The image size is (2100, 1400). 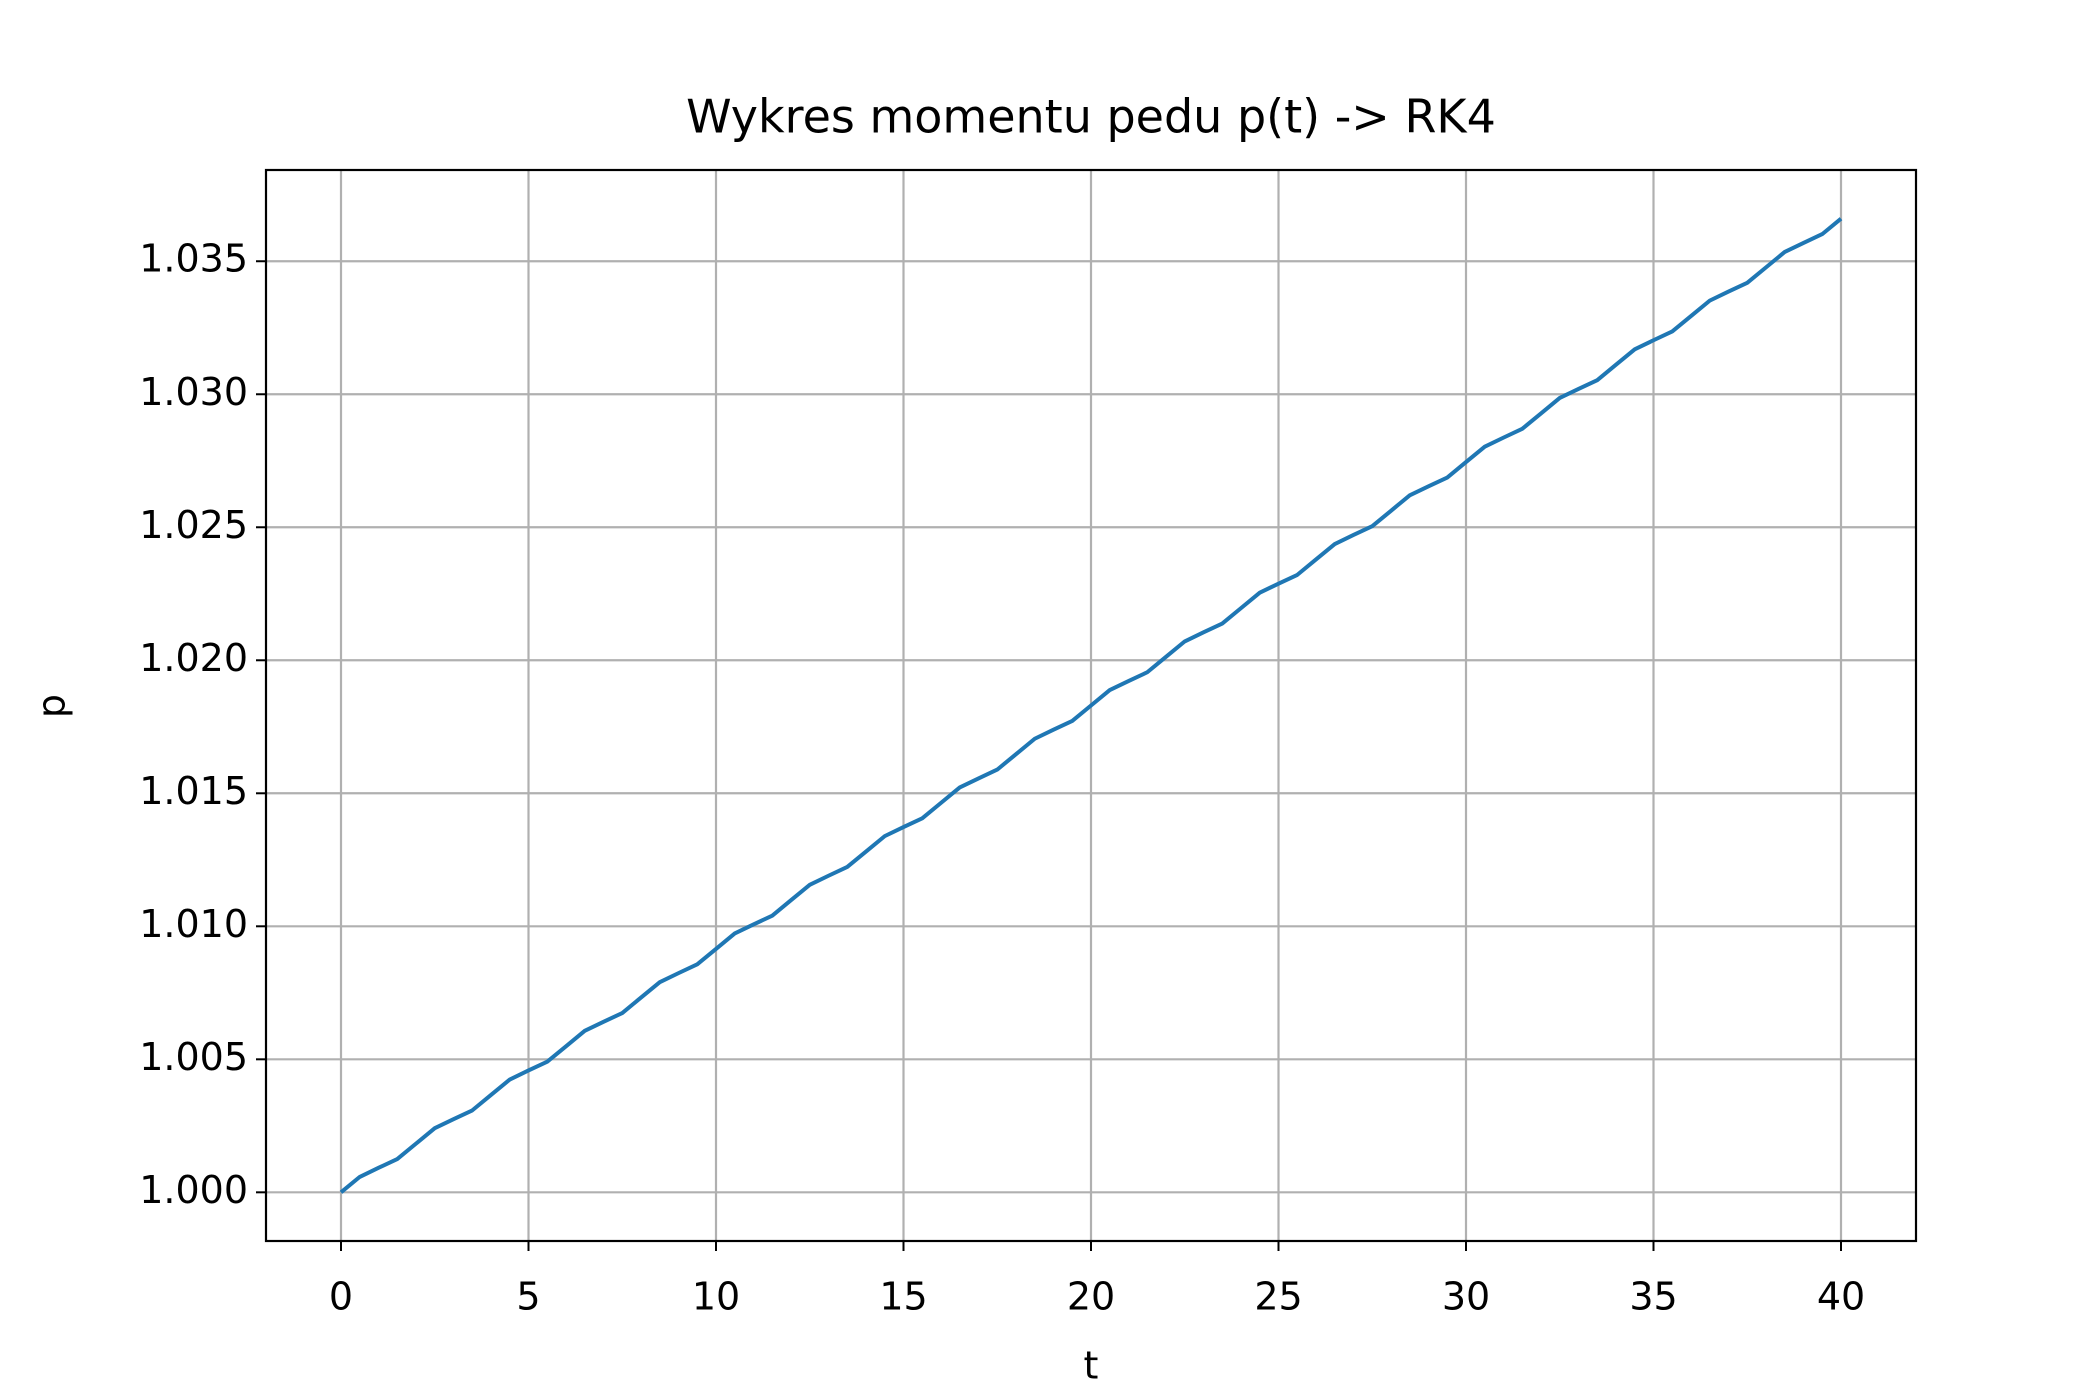 What do you see at coordinates (528, 1297) in the screenshot?
I see `x-tick-label: 5` at bounding box center [528, 1297].